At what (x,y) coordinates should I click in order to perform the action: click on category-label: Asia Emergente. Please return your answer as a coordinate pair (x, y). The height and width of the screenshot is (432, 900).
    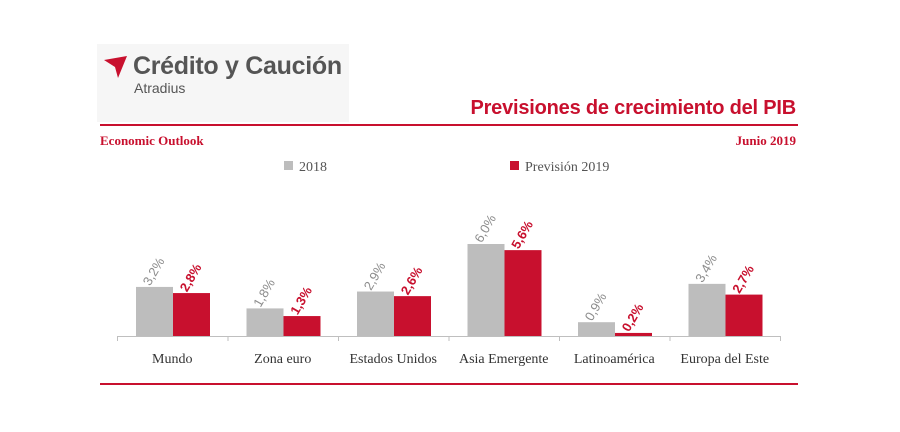
    Looking at the image, I should click on (504, 359).